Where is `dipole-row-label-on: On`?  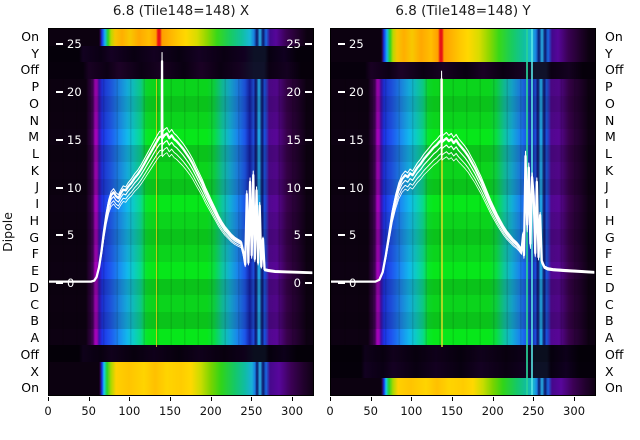
dipole-row-label-on: On is located at coordinates (614, 388).